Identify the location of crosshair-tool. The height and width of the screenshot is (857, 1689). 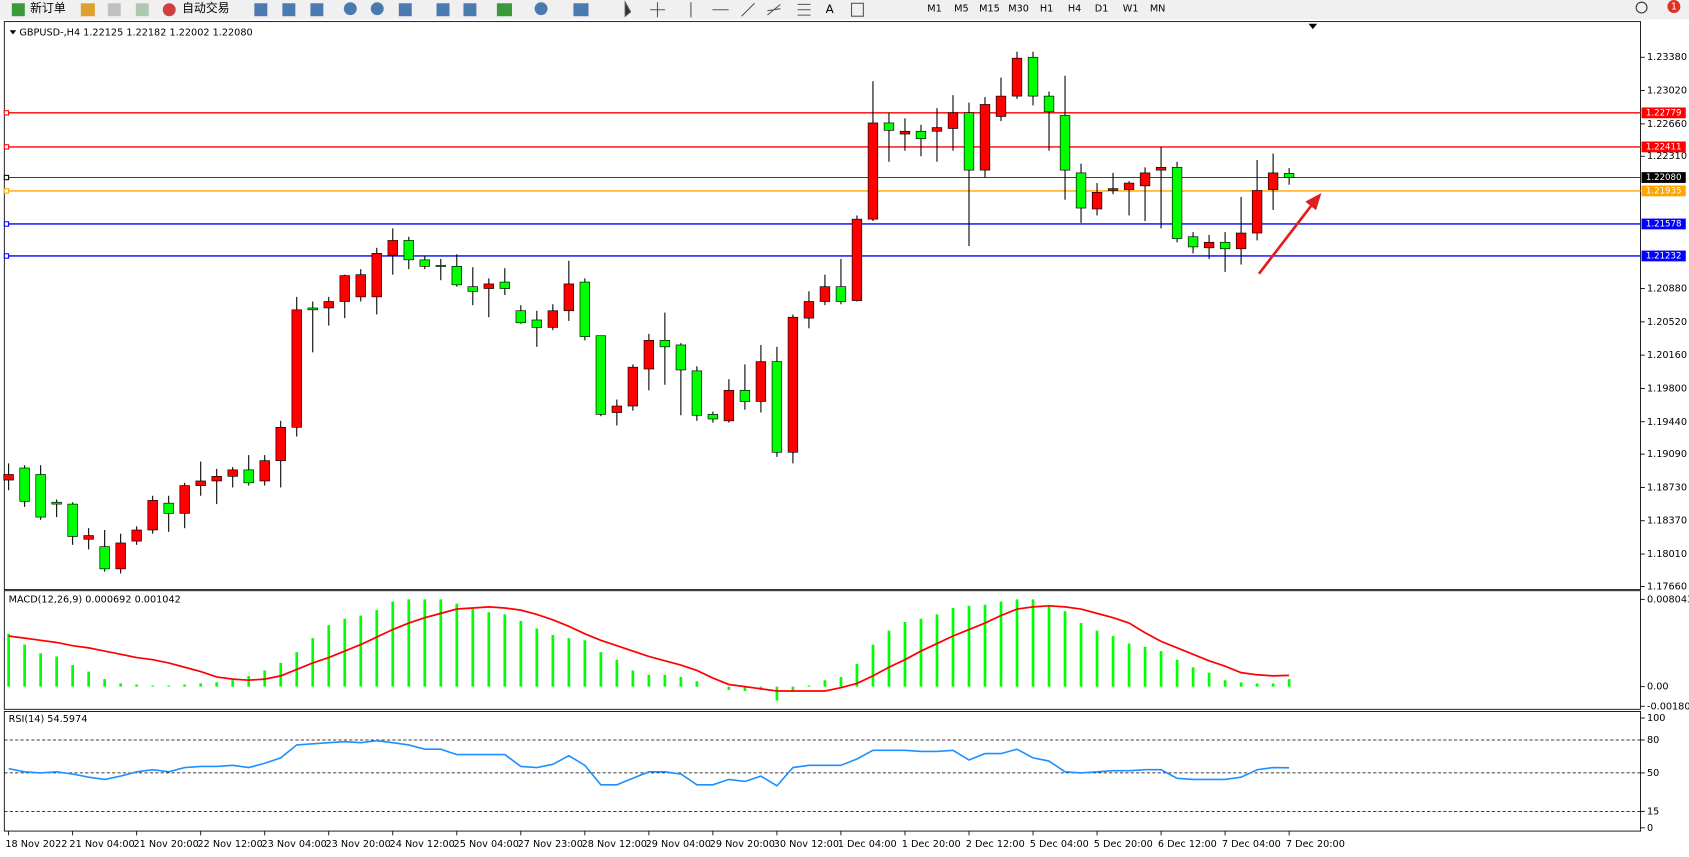
(657, 10).